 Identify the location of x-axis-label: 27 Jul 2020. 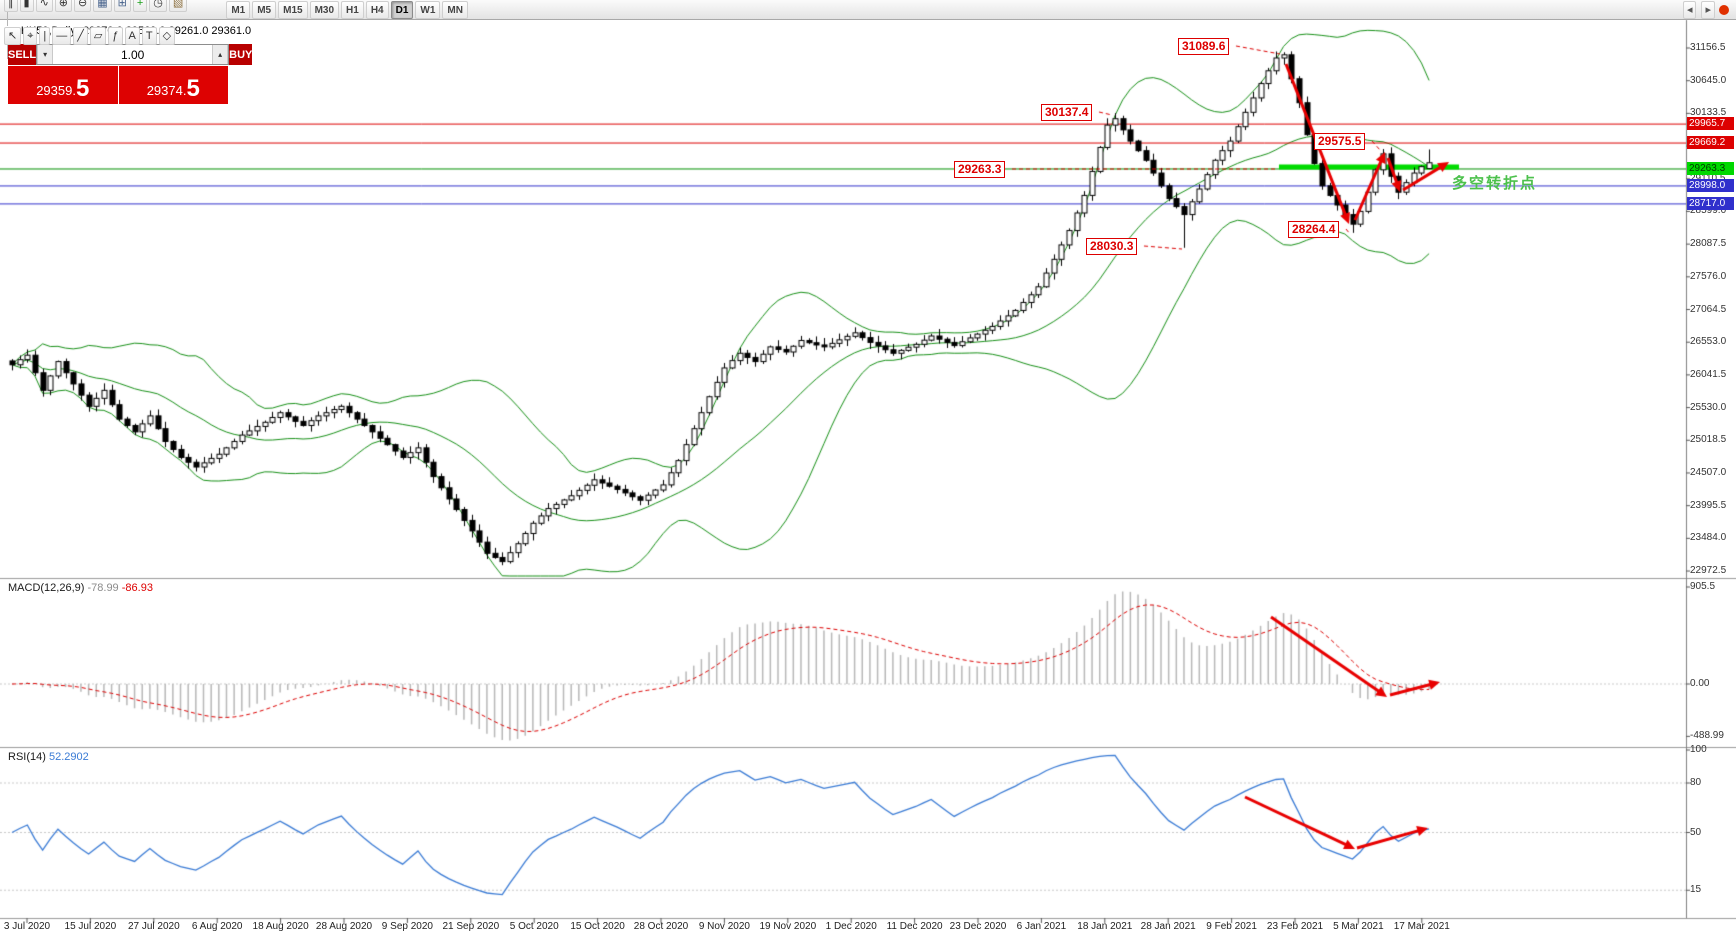
(153, 926).